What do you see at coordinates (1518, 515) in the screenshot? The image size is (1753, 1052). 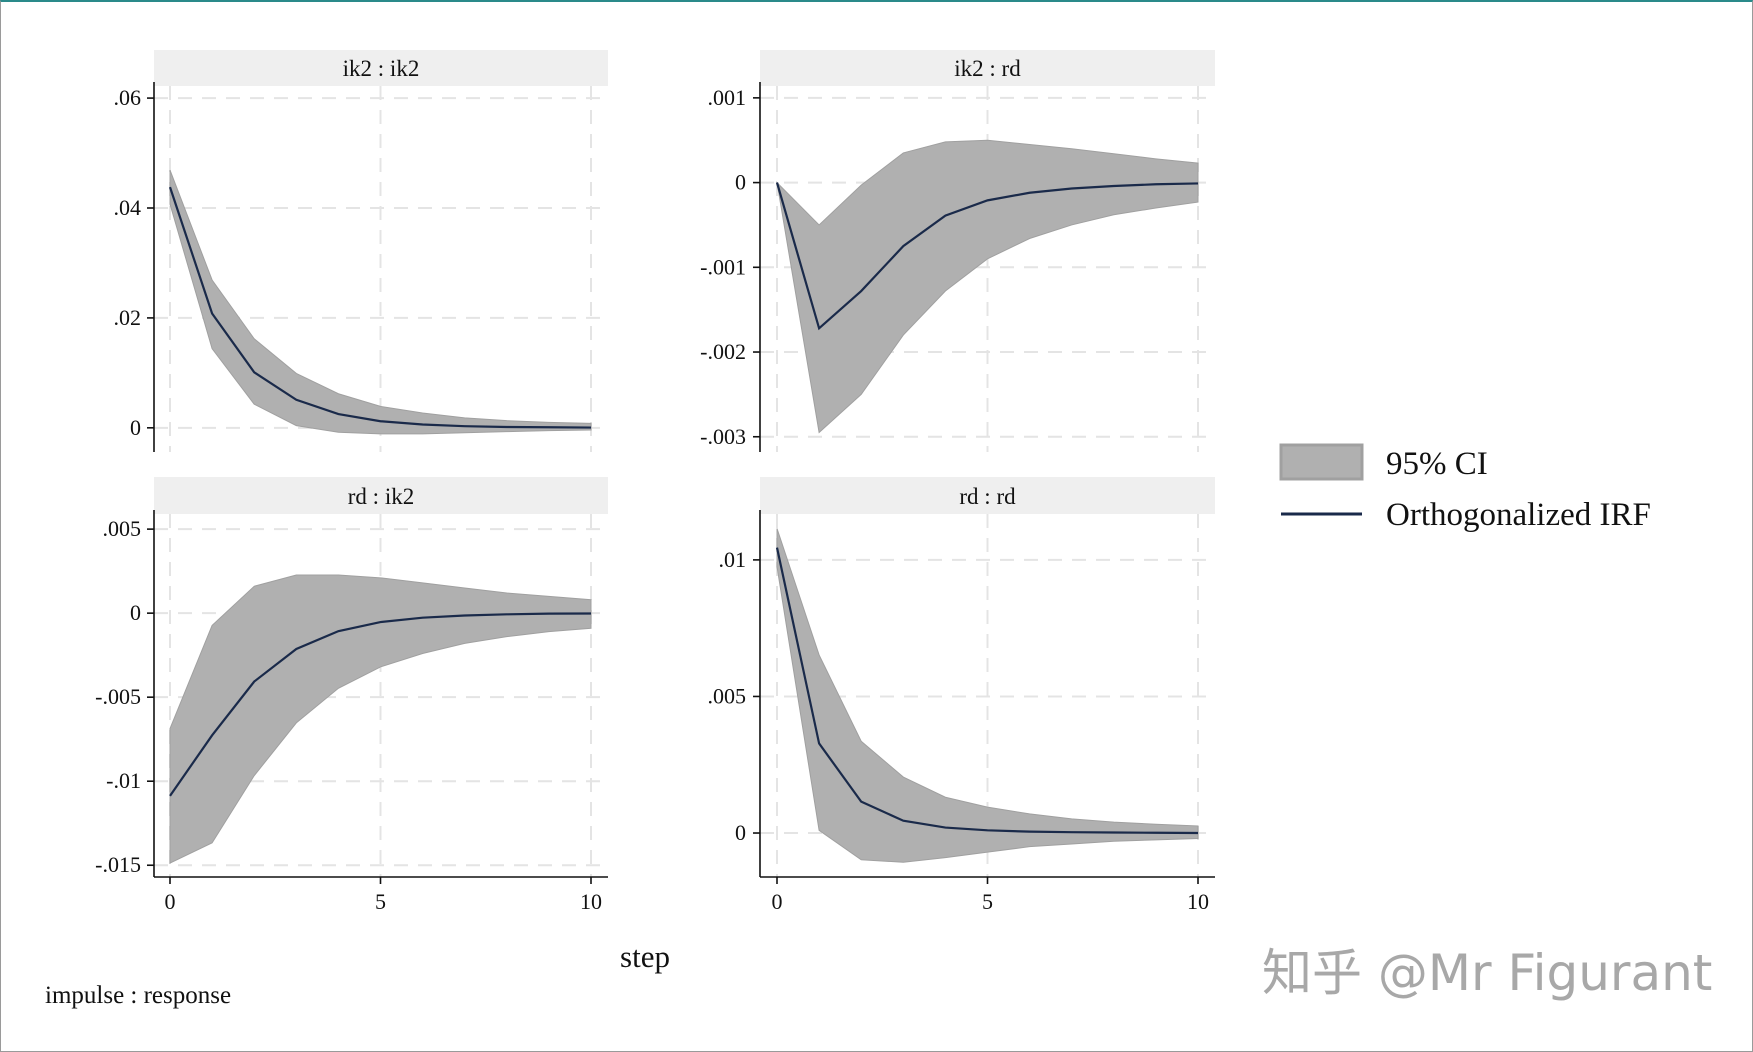 I see `legend-irf-label: Orthogonalized IRF` at bounding box center [1518, 515].